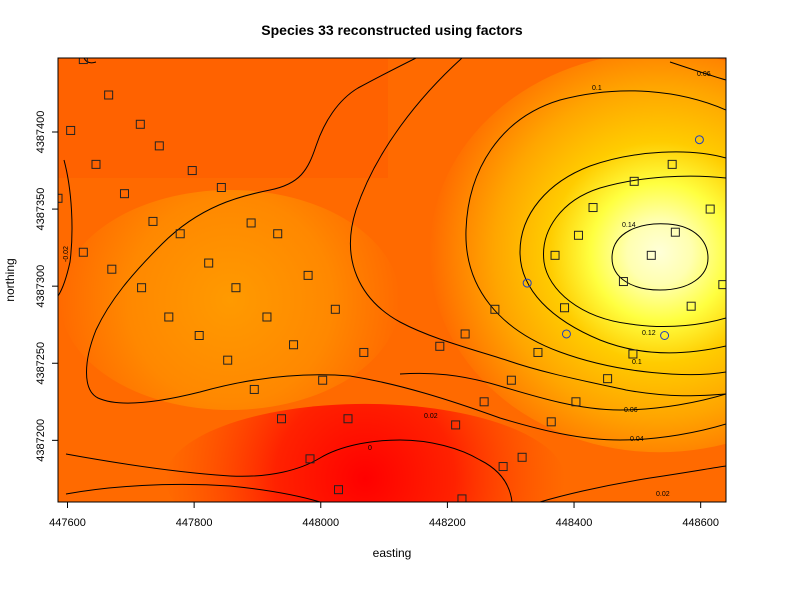  What do you see at coordinates (597, 88) in the screenshot?
I see `contour-label-0.08: 0.1` at bounding box center [597, 88].